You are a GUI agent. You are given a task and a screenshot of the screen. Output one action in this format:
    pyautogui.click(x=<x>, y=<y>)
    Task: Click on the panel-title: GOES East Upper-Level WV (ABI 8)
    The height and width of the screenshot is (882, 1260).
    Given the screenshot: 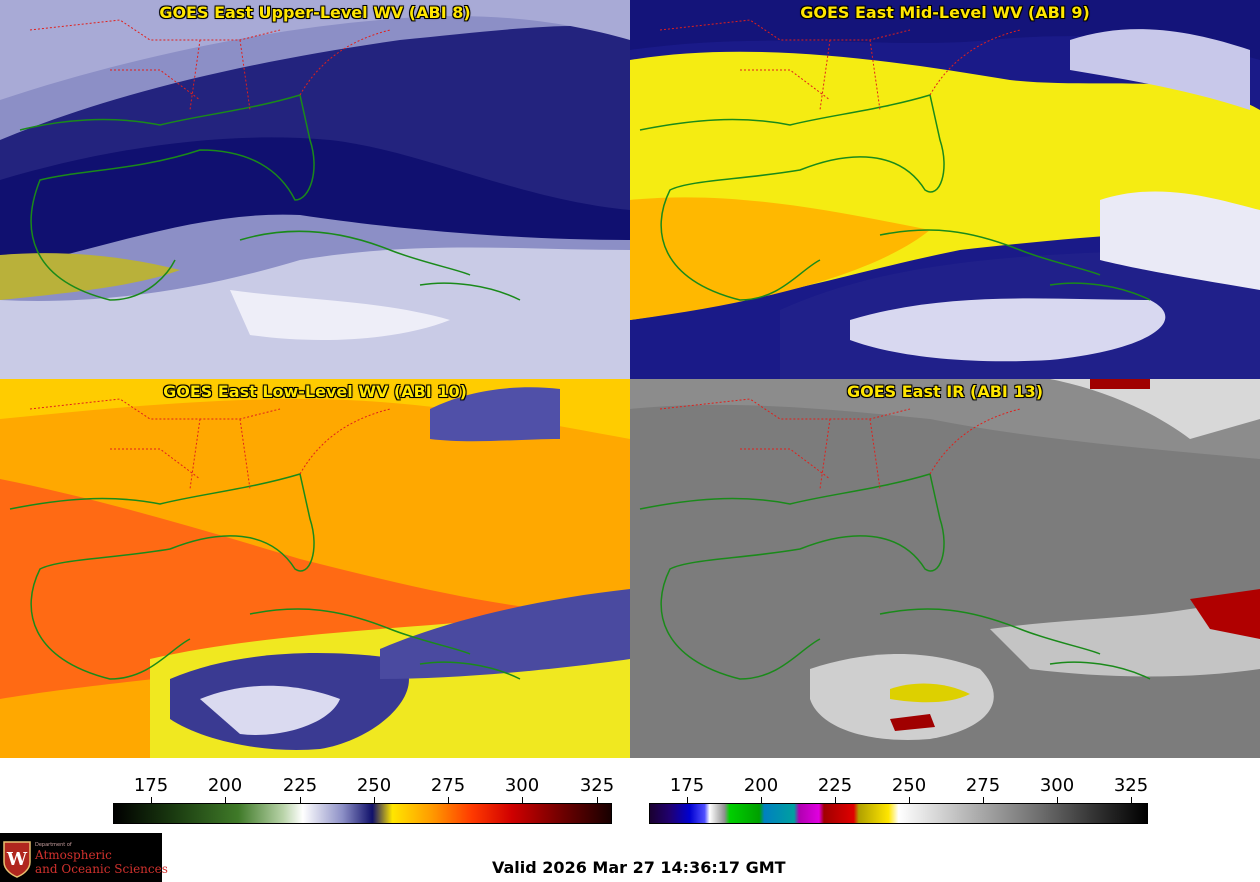 What is the action you would take?
    pyautogui.click(x=315, y=12)
    